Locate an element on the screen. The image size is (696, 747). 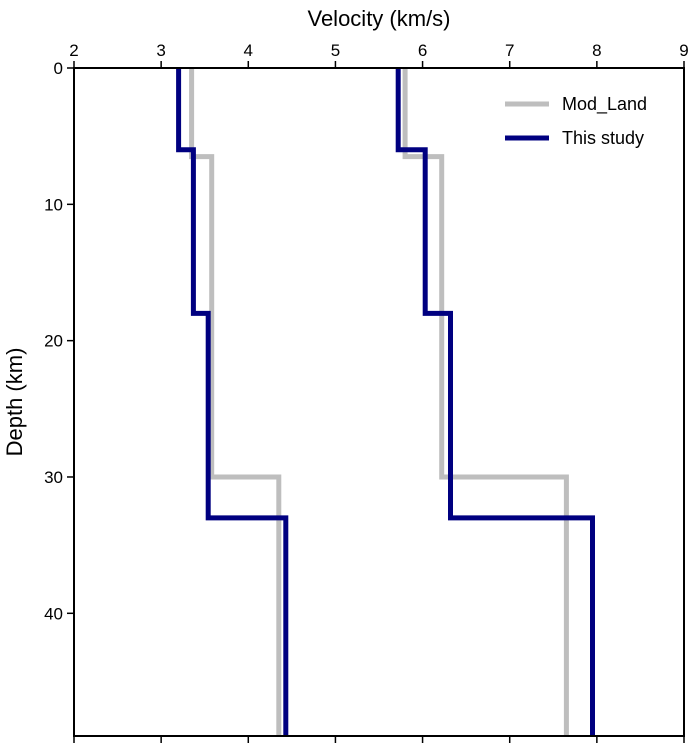
x-tick-label: 2 is located at coordinates (73, 50).